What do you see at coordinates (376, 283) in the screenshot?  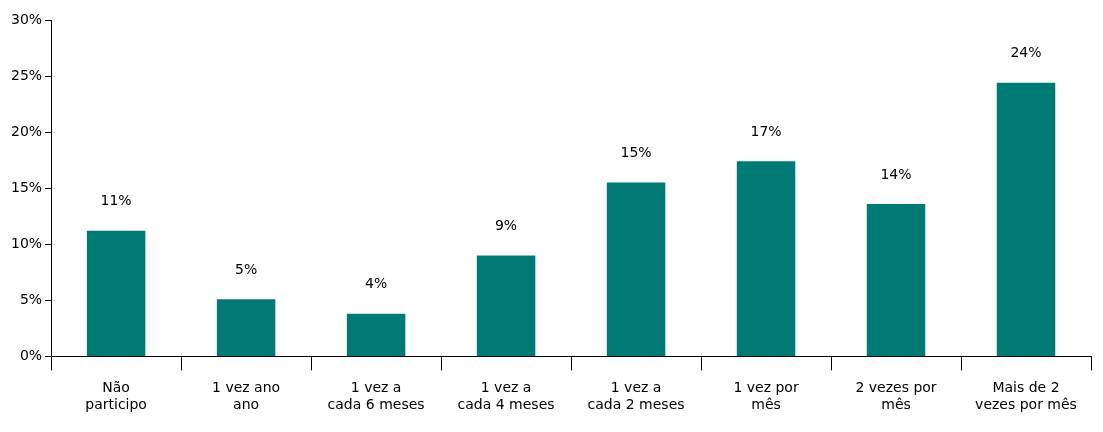 I see `data-label: 4%` at bounding box center [376, 283].